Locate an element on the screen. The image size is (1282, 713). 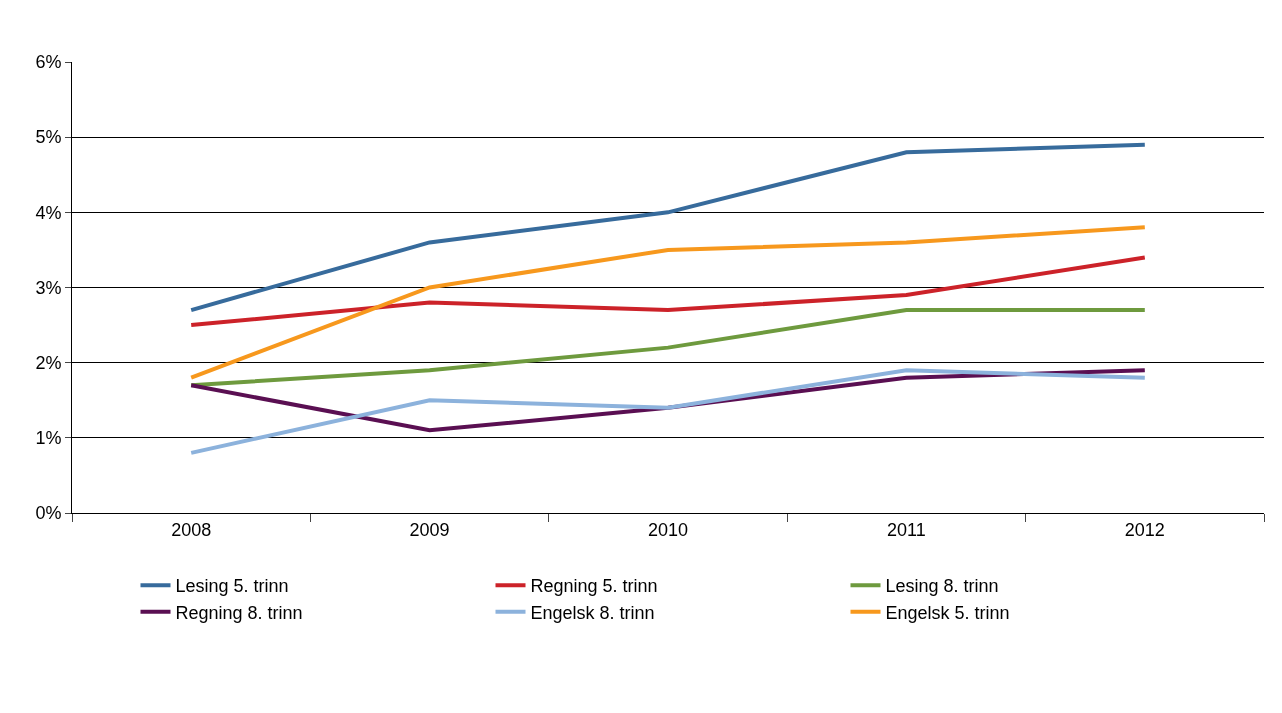
y-tick-label: 6% is located at coordinates (48, 62).